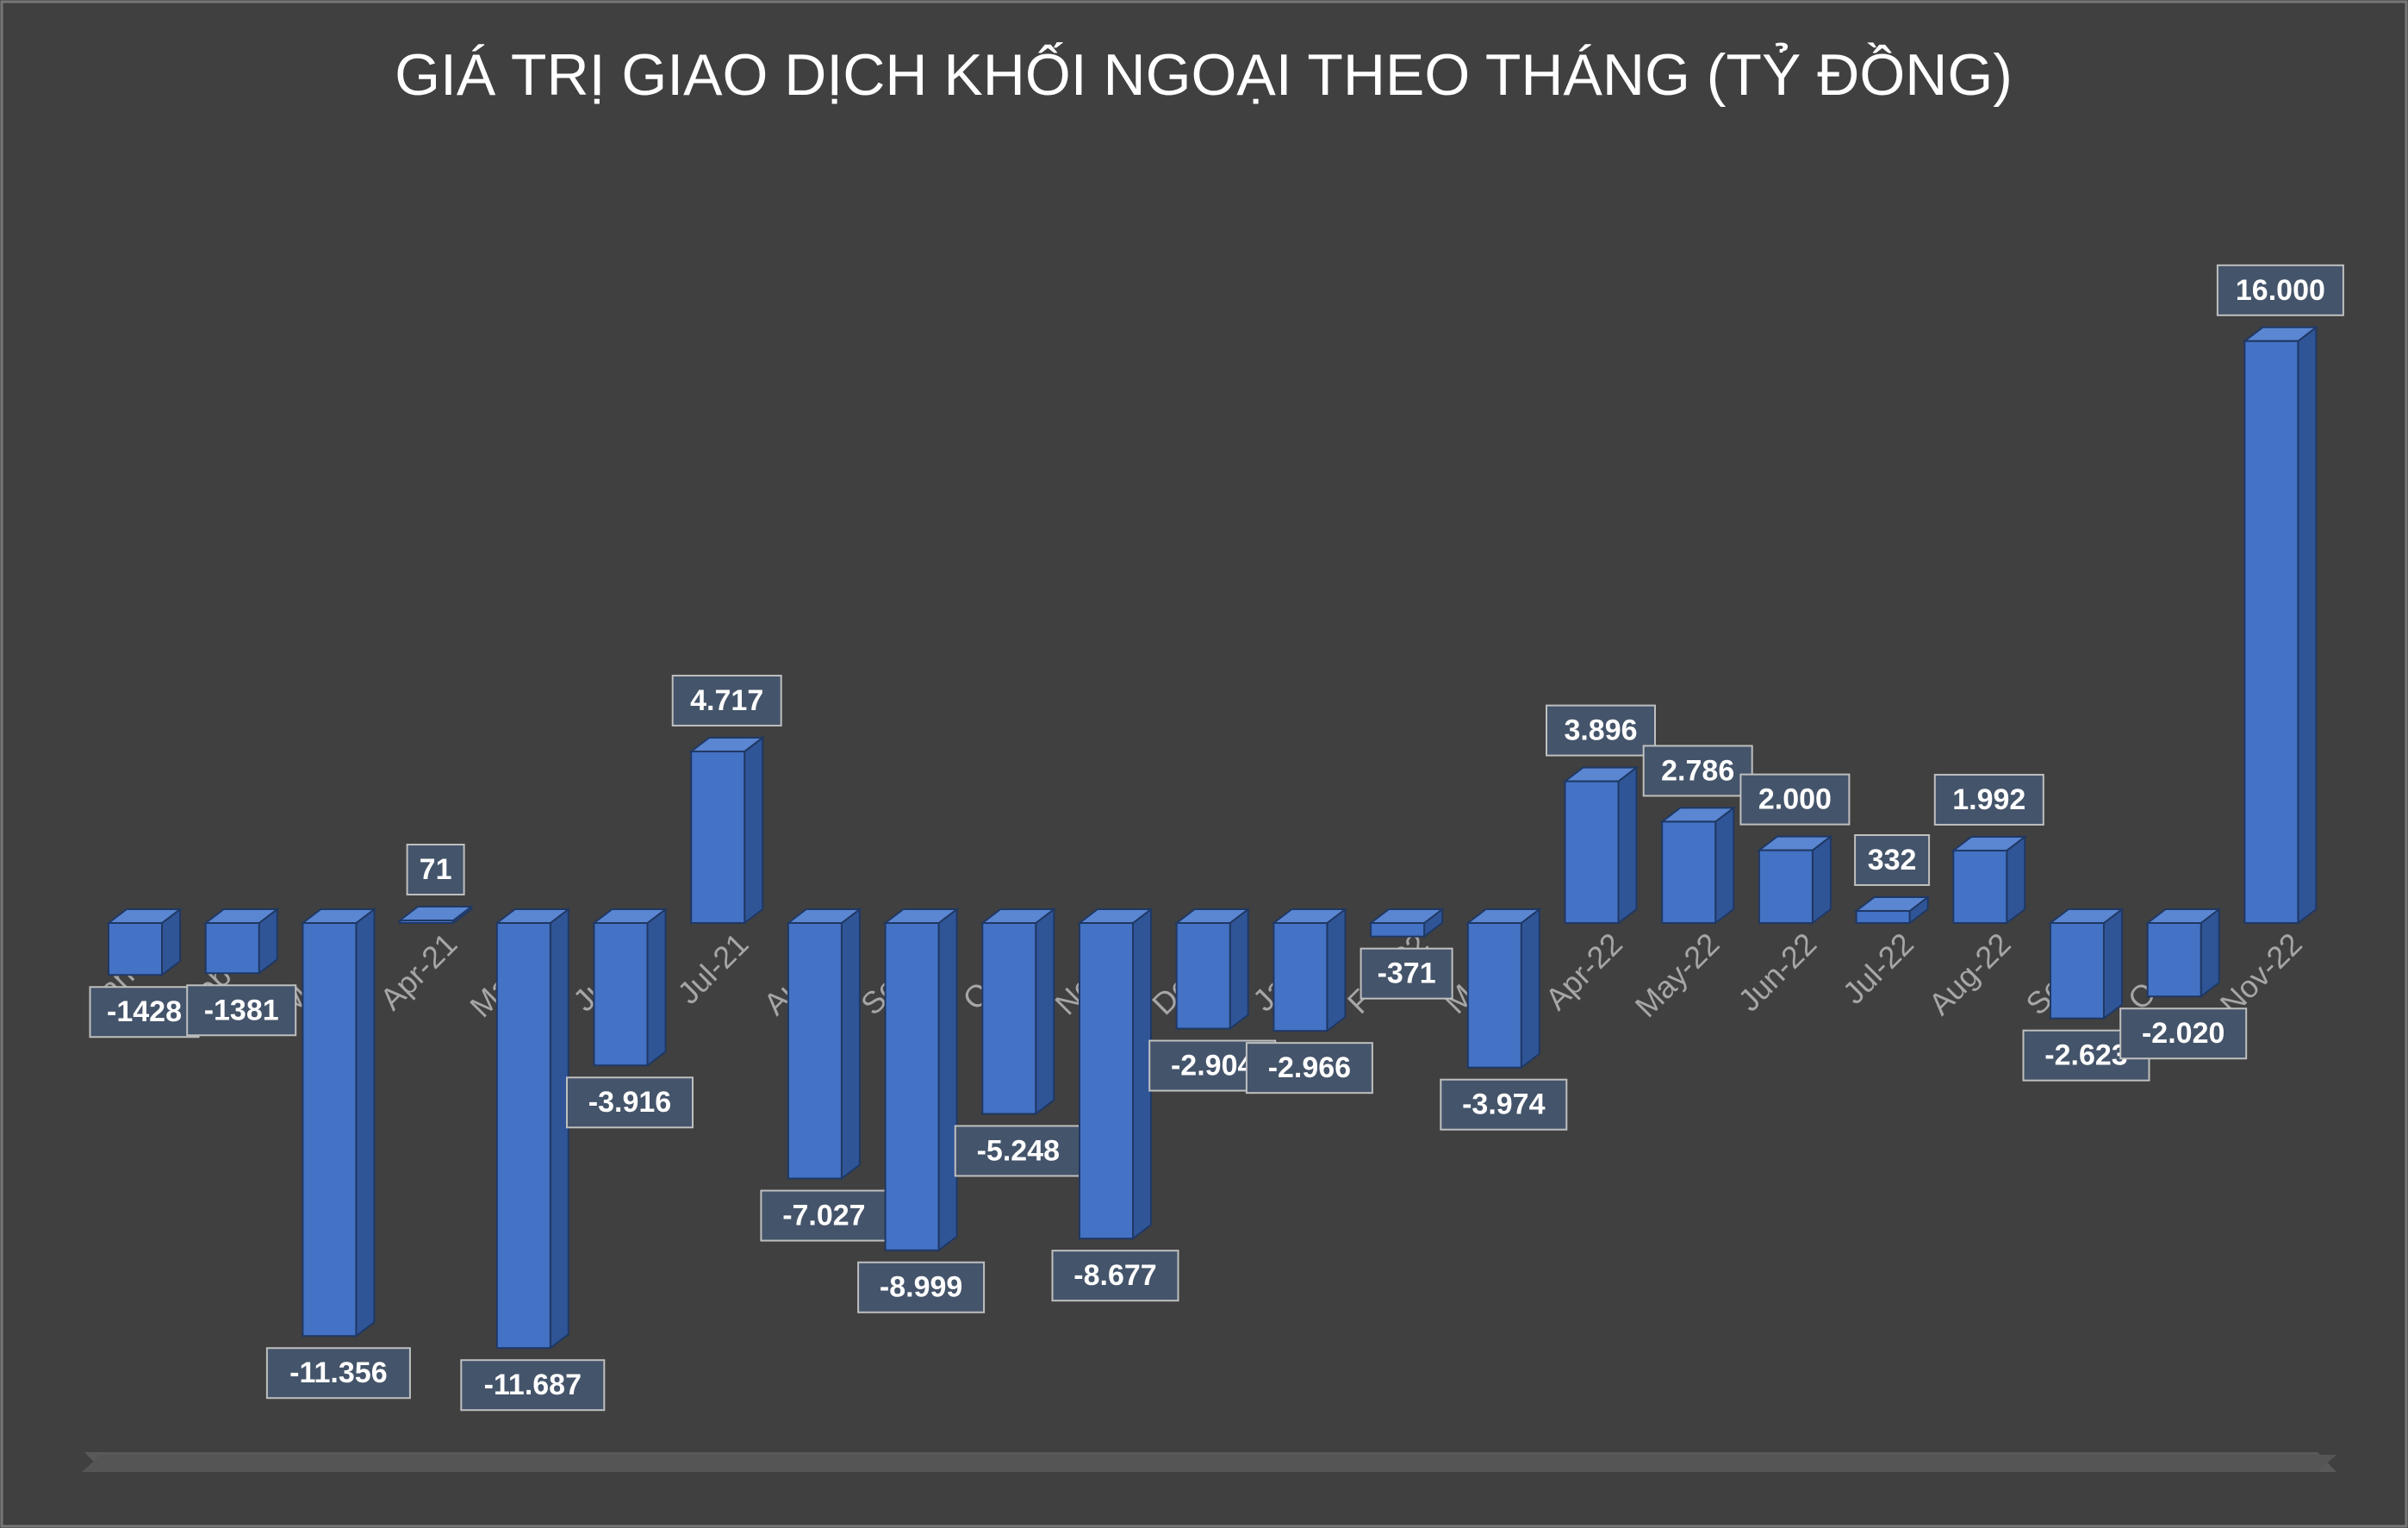 This screenshot has height=1528, width=2408. I want to click on value-label: -11.687, so click(533, 1385).